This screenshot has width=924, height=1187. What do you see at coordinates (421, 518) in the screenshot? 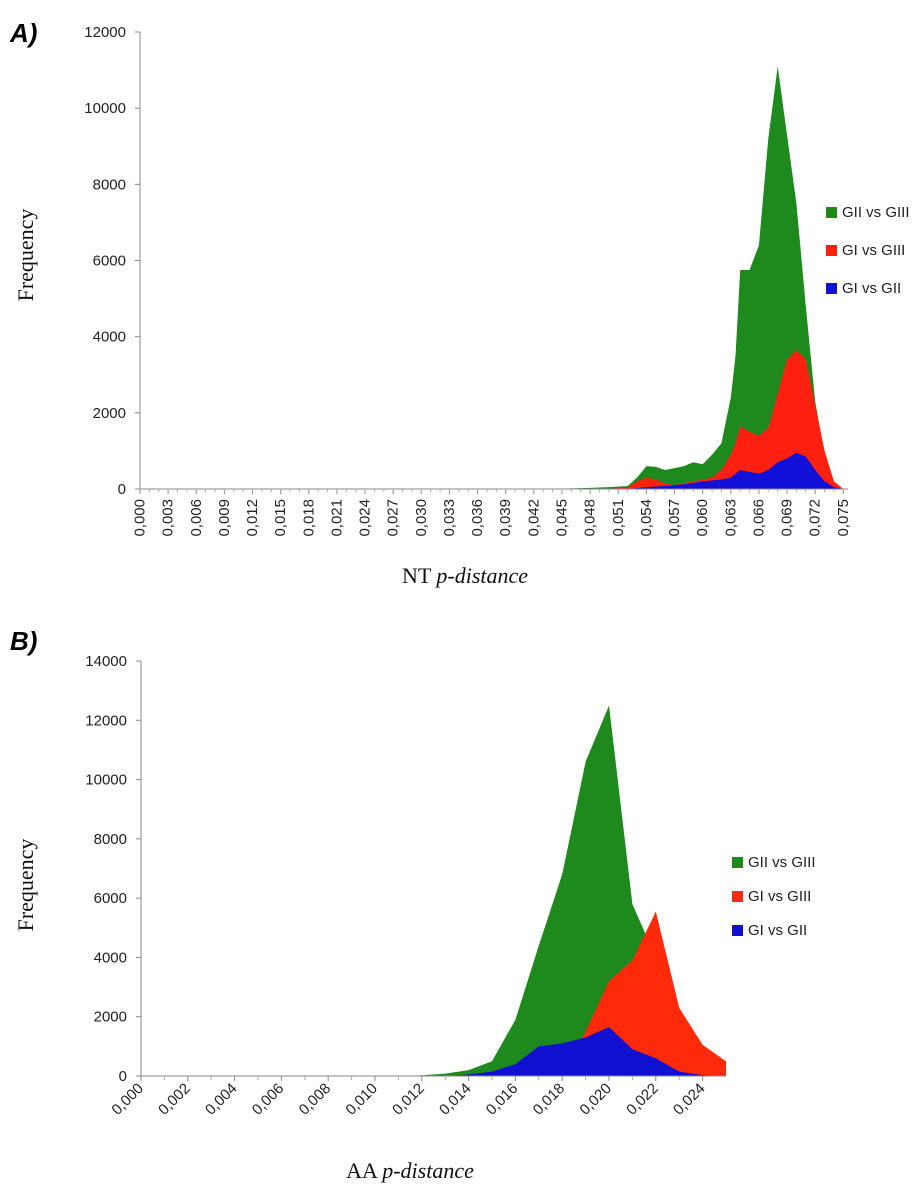
I see `x-tick-label-a: 0,030` at bounding box center [421, 518].